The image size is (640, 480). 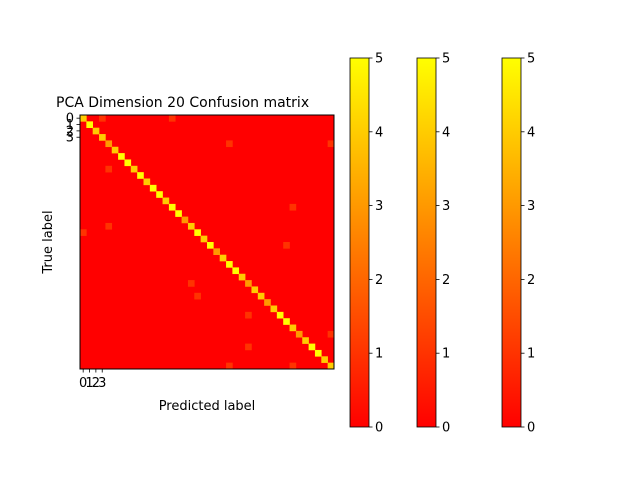 I want to click on y-tick-label: 0, so click(x=70, y=119).